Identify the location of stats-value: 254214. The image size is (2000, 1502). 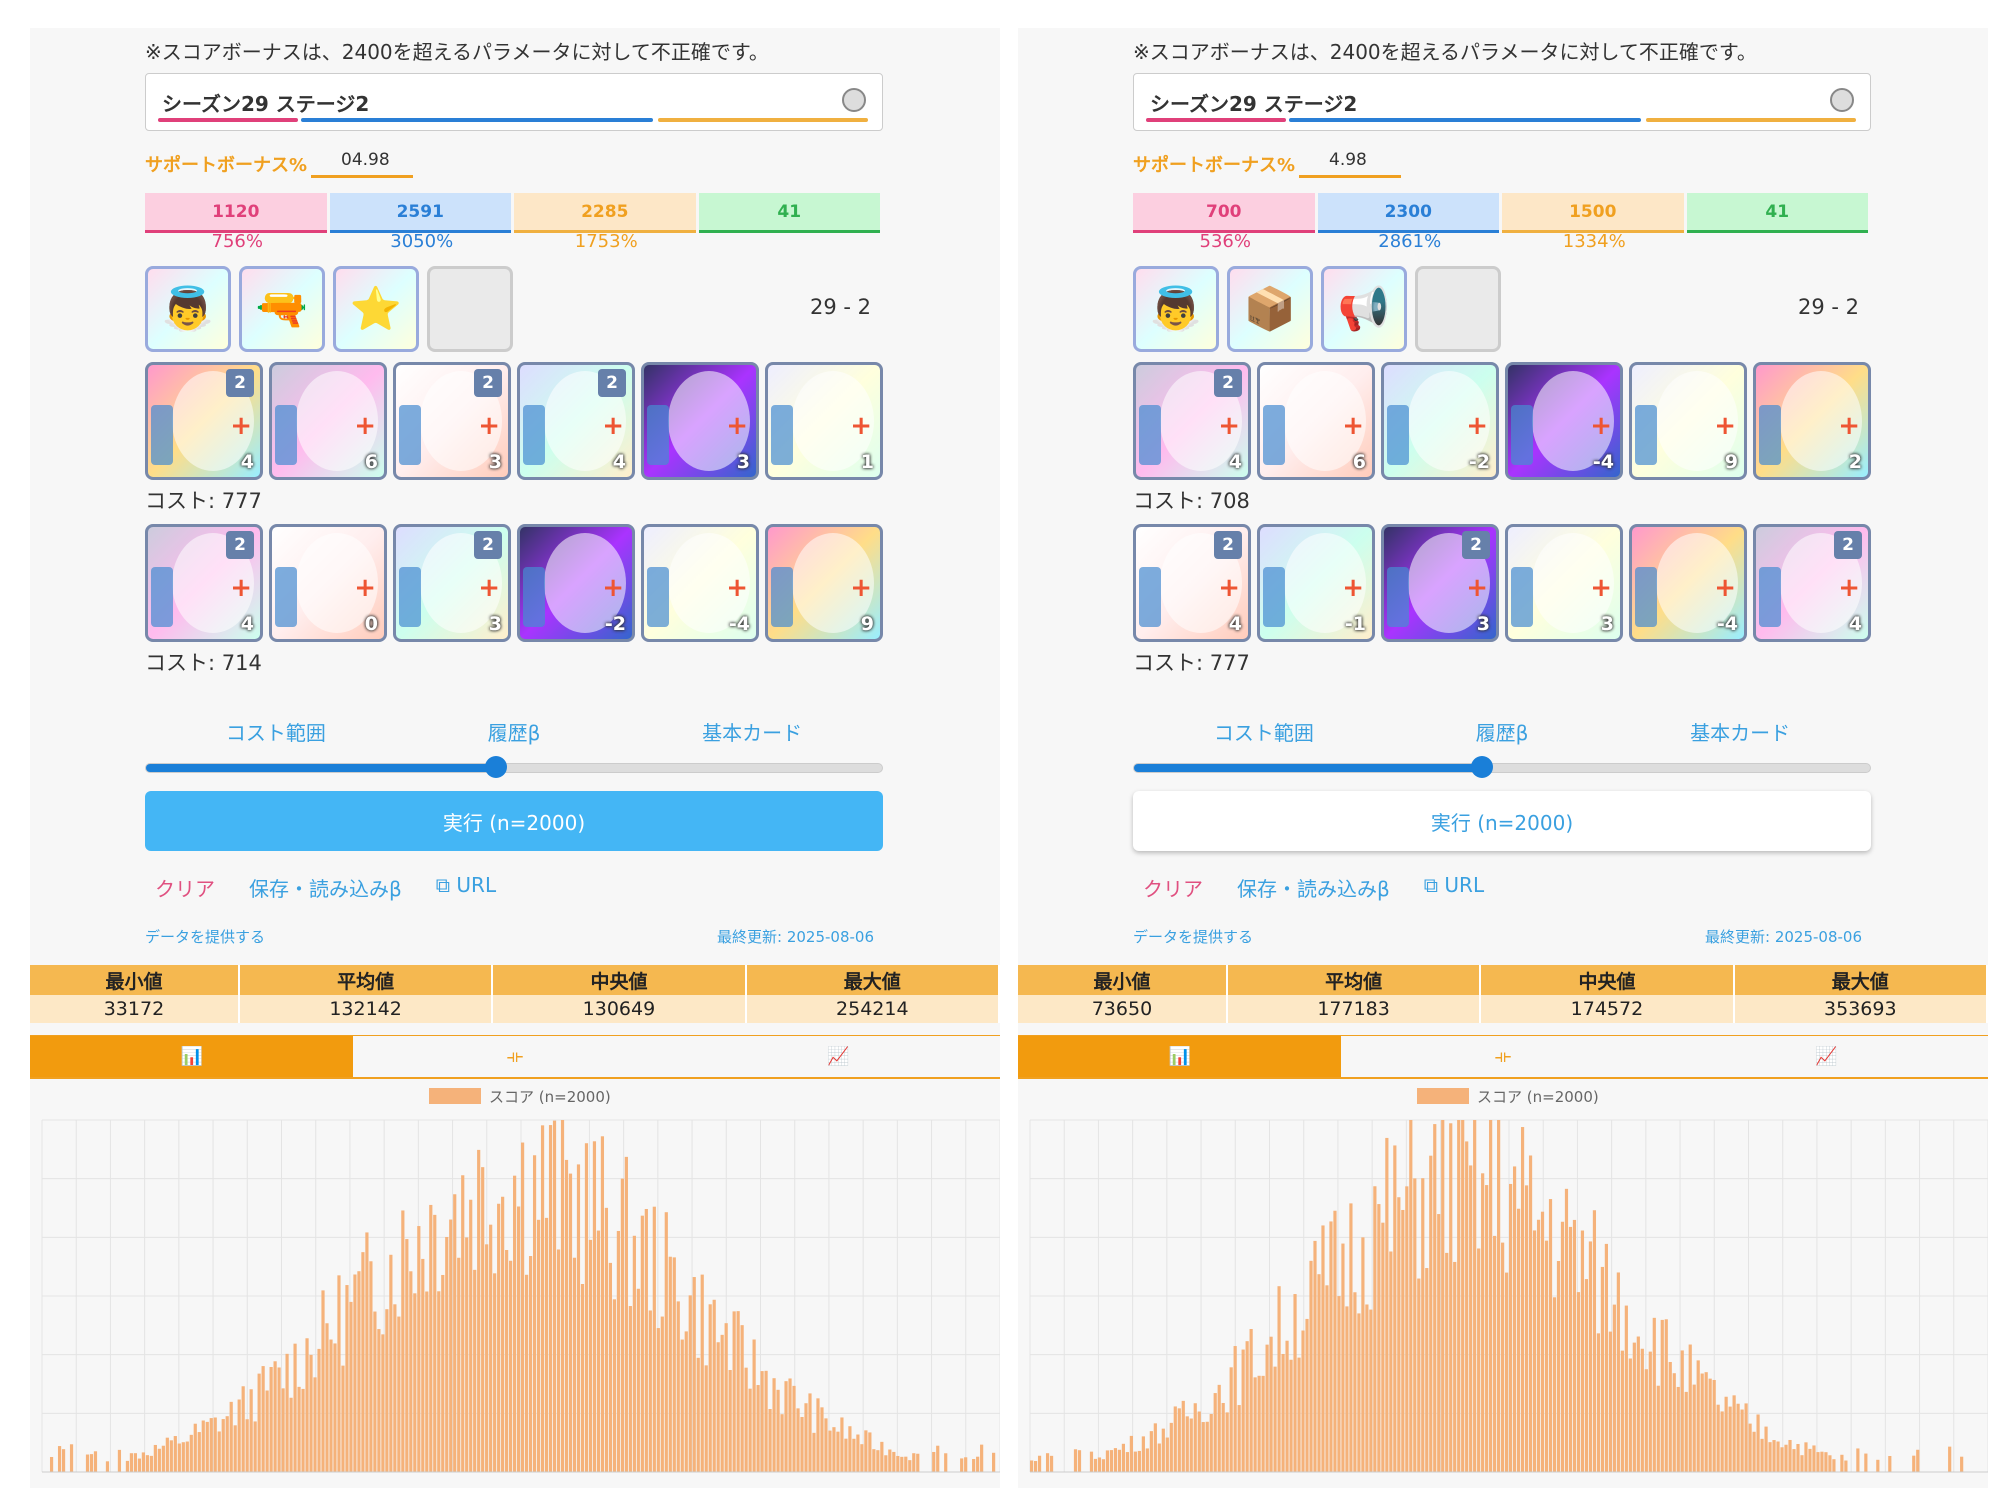
(872, 1009).